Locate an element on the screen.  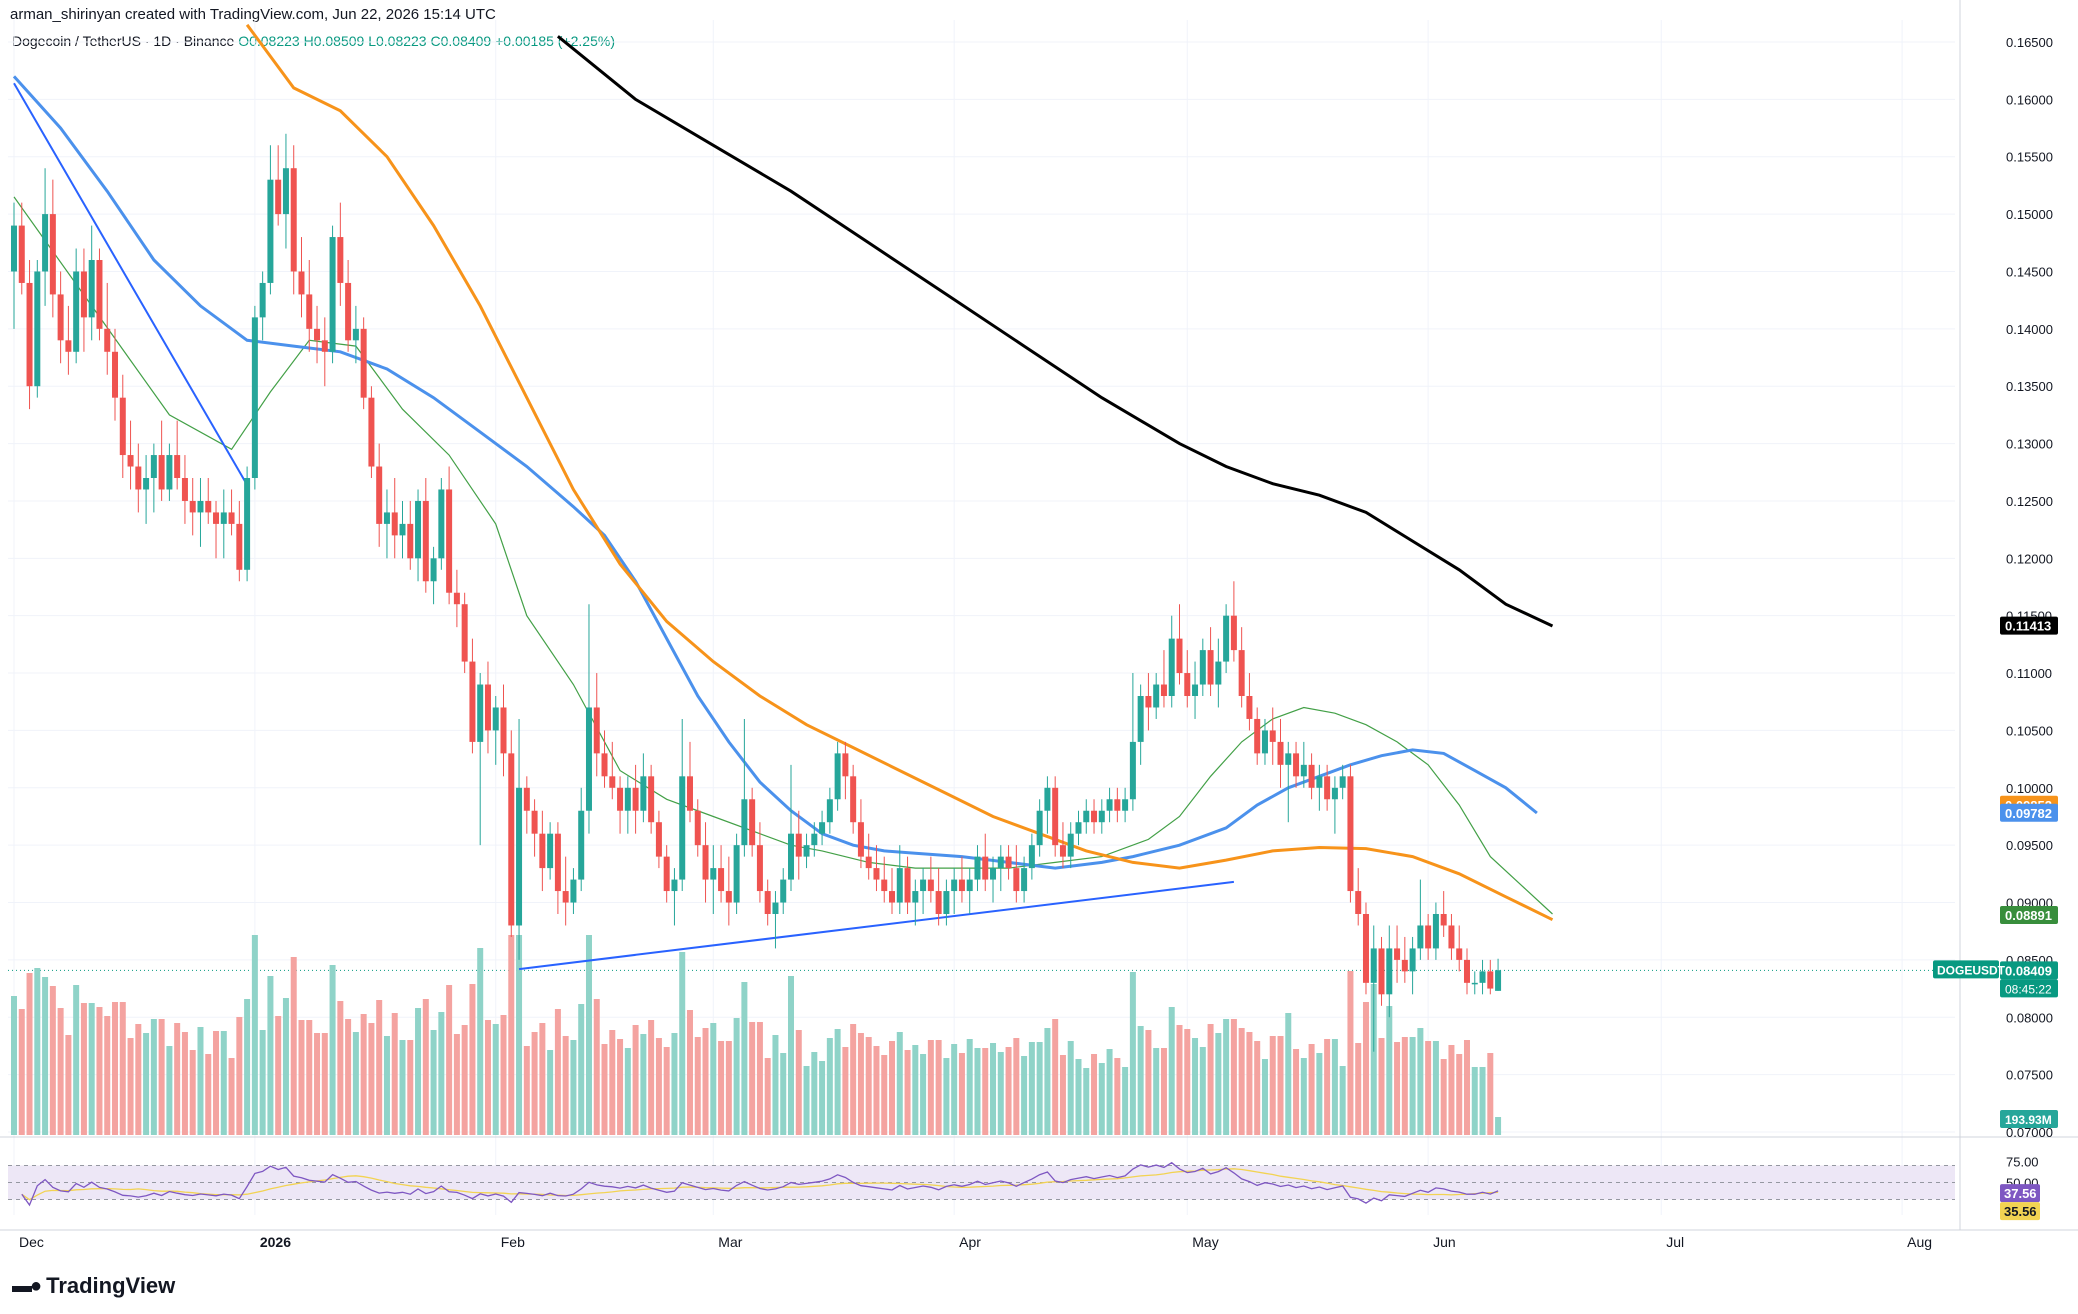
trendline is located at coordinates (130, 284).